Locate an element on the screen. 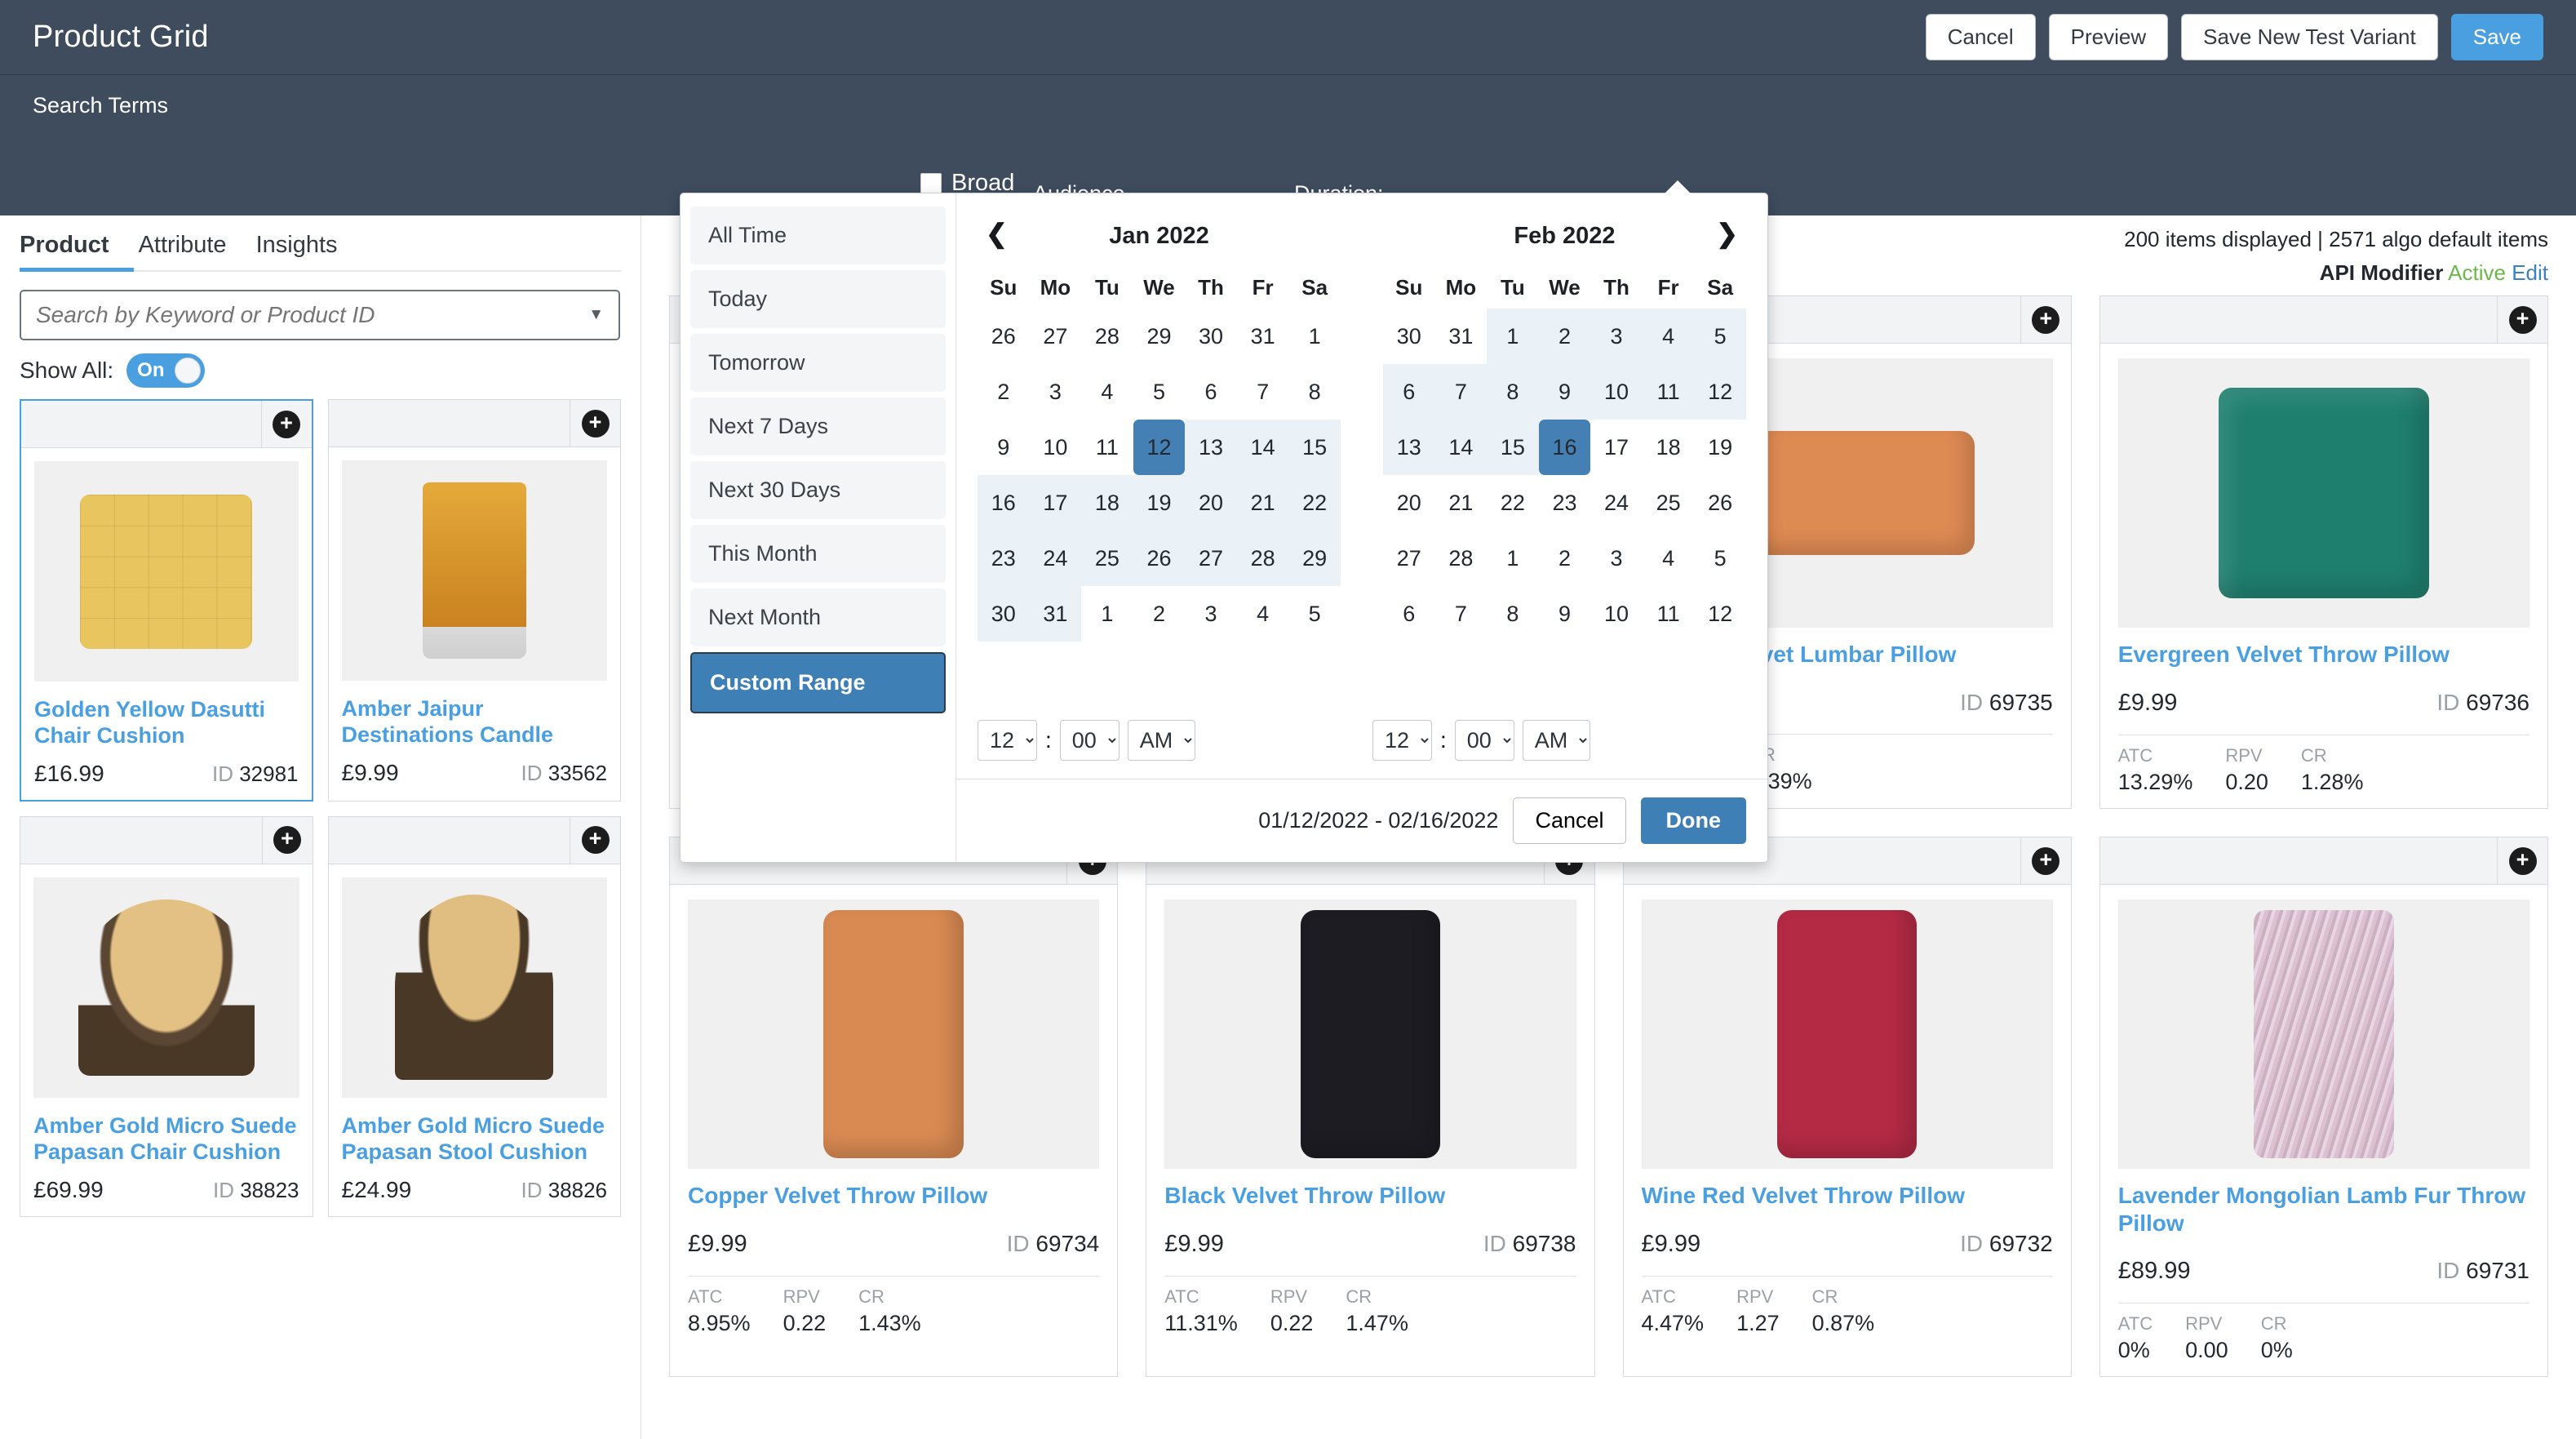  chevron-right-icon: ❯ is located at coordinates (1727, 233).